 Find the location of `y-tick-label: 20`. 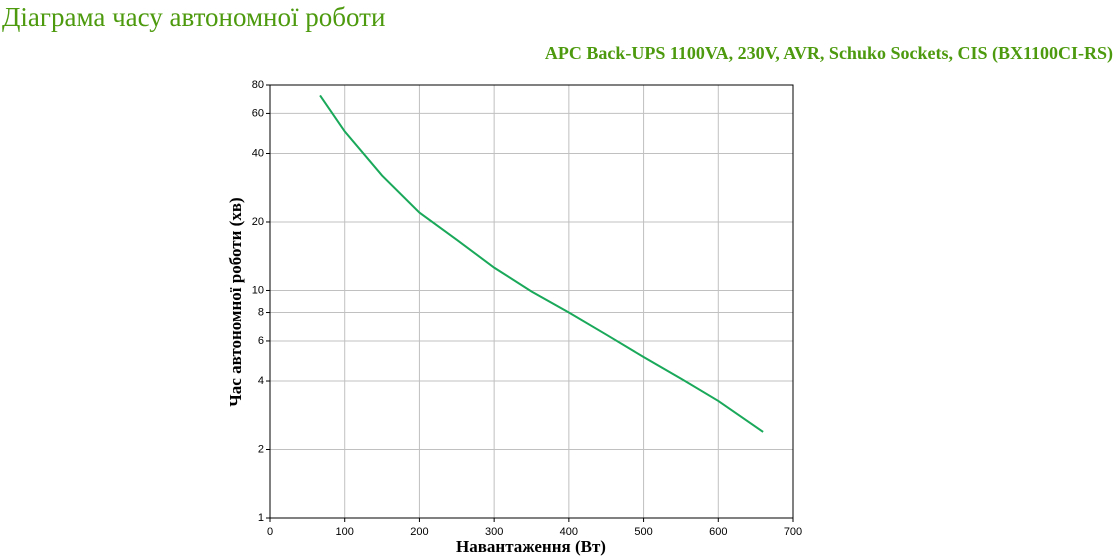

y-tick-label: 20 is located at coordinates (258, 222).